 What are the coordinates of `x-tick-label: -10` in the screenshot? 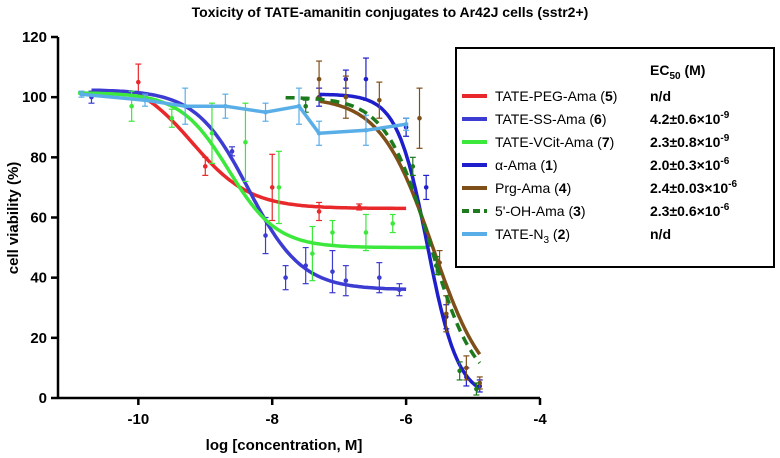 It's located at (138, 419).